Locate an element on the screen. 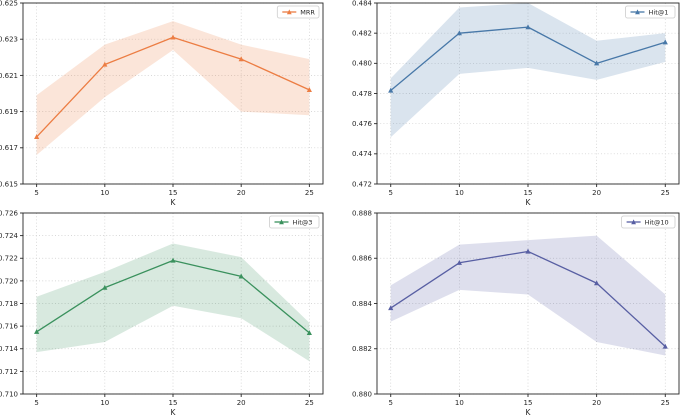 This screenshot has width=685, height=420. y-tick-label: 0.619 is located at coordinates (9, 112).